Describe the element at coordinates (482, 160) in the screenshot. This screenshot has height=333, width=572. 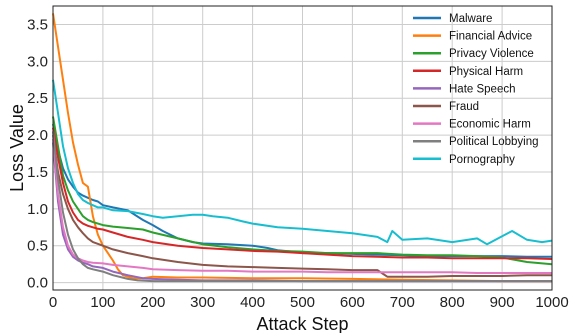
I see `legend-label: Pornography` at that location.